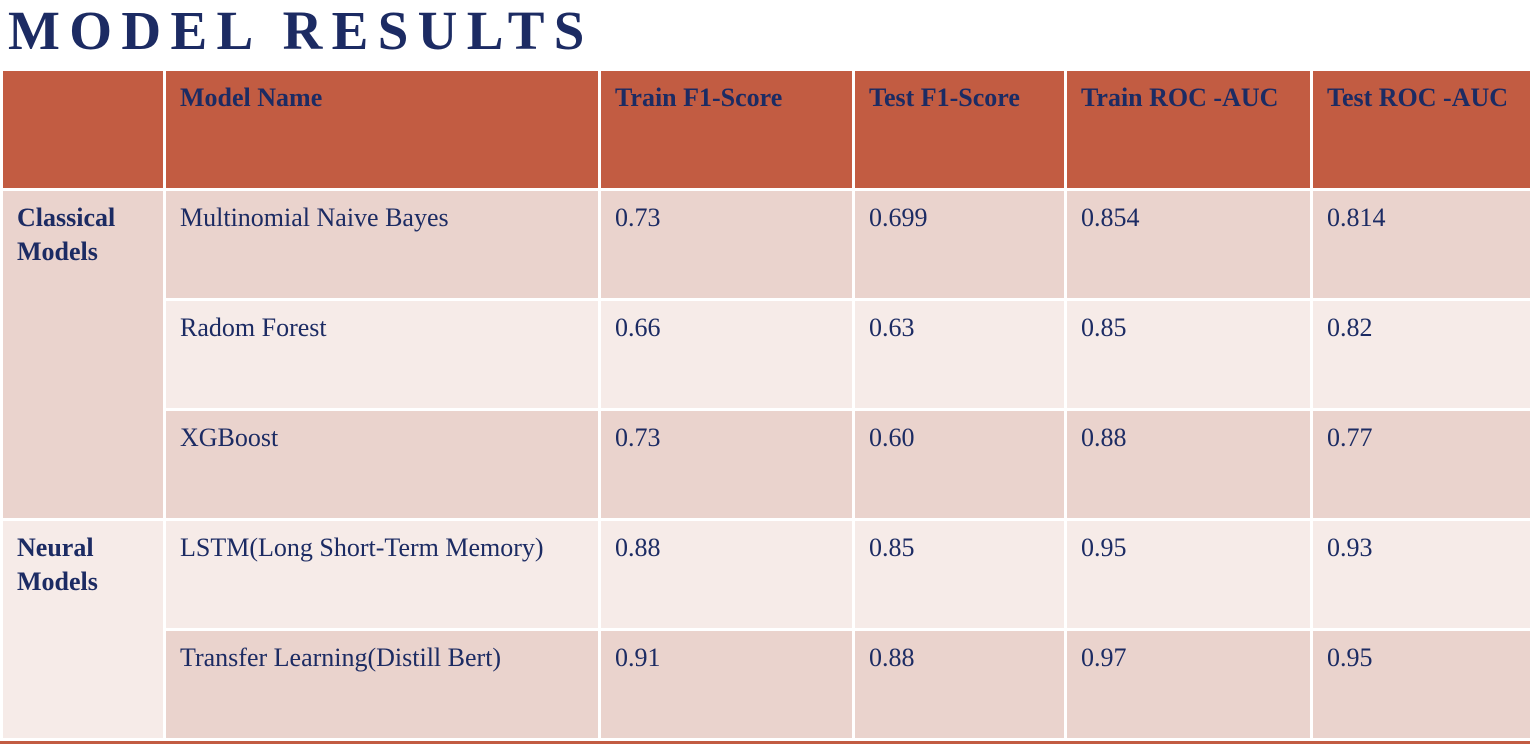  I want to click on col-header-test-roc-auc: Test ROC -AUC, so click(1420, 129).